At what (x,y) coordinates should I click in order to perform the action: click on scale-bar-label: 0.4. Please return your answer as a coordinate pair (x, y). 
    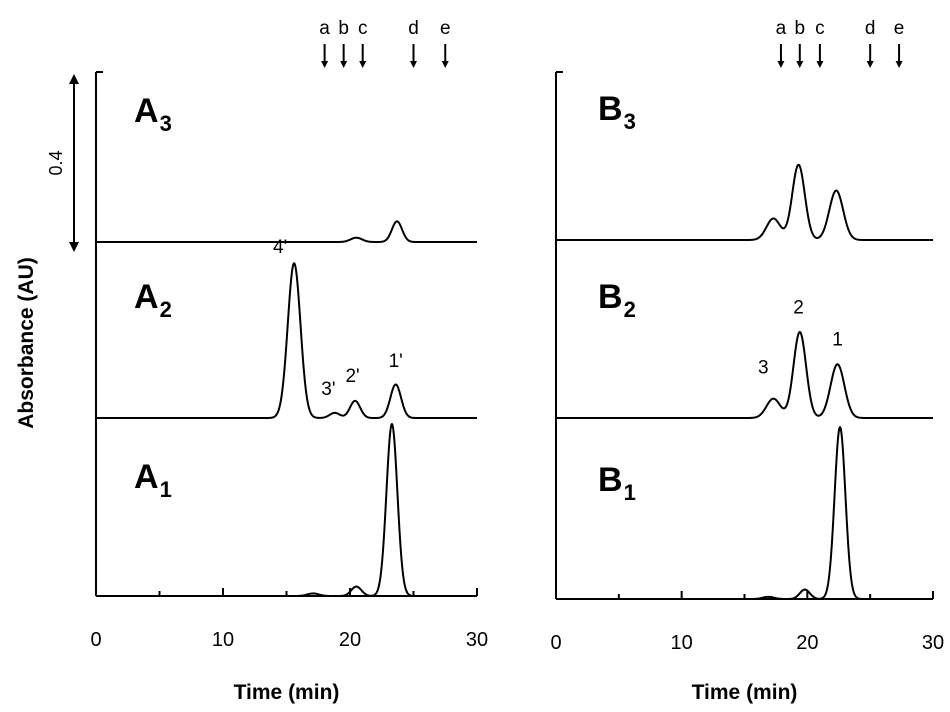
    Looking at the image, I should click on (56, 162).